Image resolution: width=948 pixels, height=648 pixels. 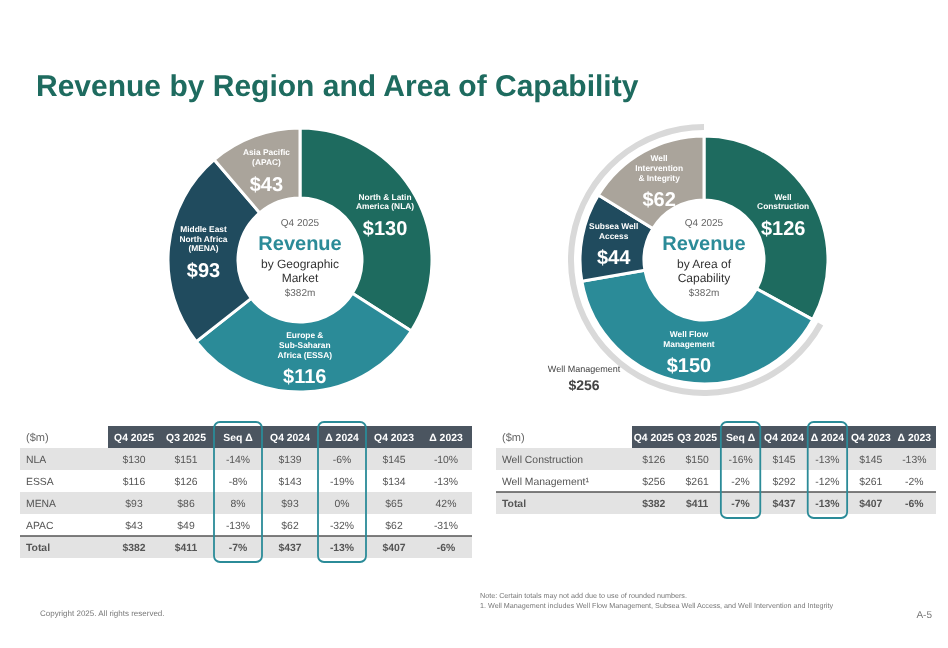 I want to click on data-label: $150, so click(x=689, y=367).